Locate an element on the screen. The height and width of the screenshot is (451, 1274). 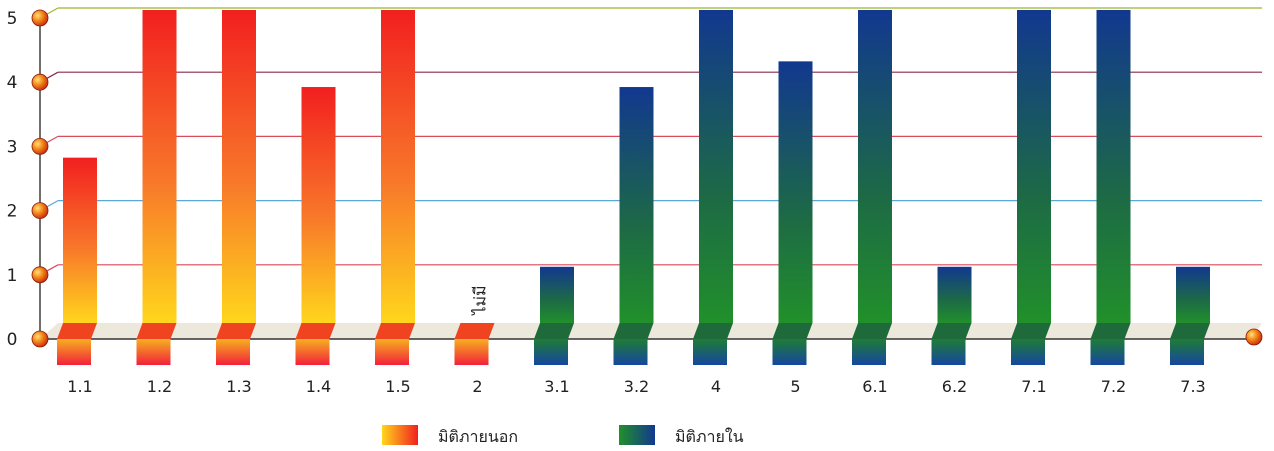
y-tick-label: 3 is located at coordinates (12, 147).